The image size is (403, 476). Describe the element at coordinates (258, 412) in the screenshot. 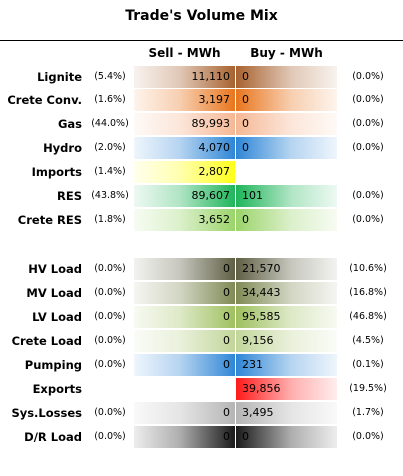

I see `buy-value: 3,495` at that location.